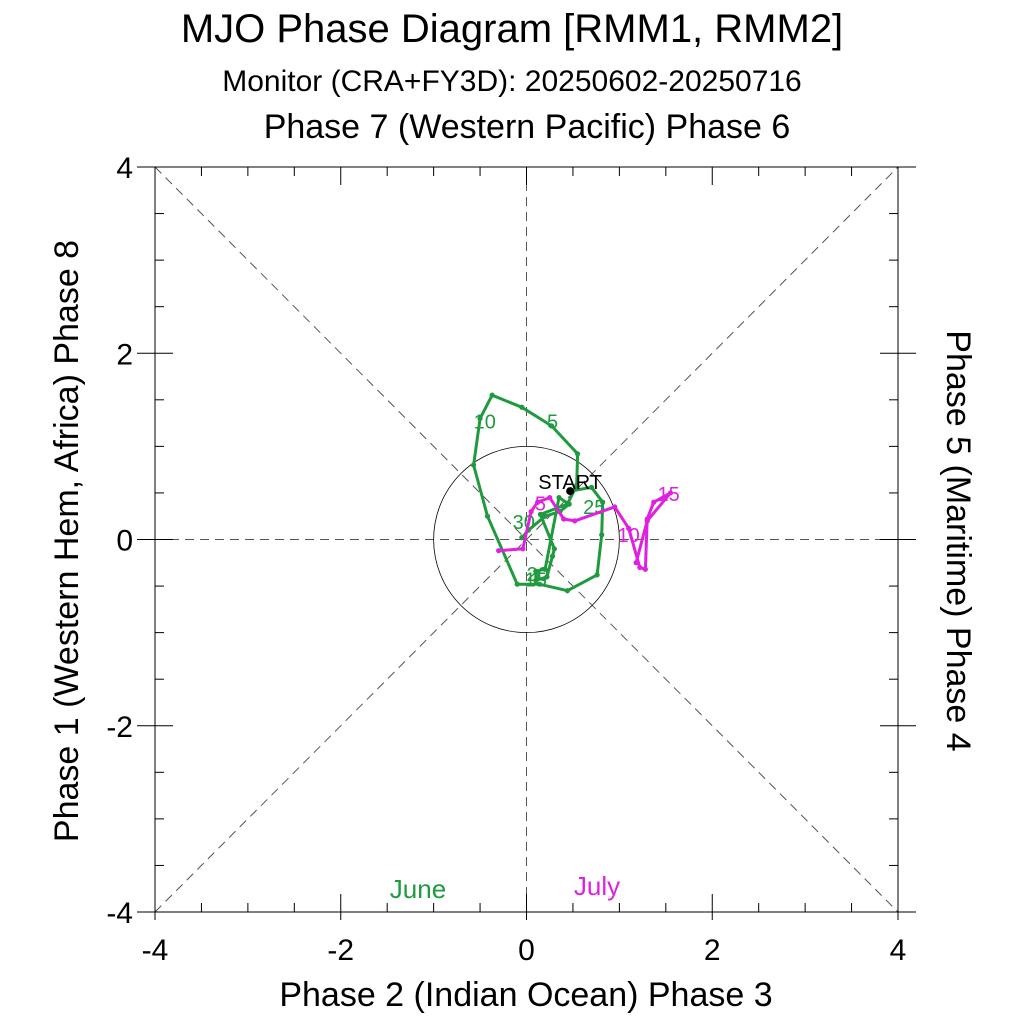  I want to click on y-tick-label: 4, so click(124, 168).